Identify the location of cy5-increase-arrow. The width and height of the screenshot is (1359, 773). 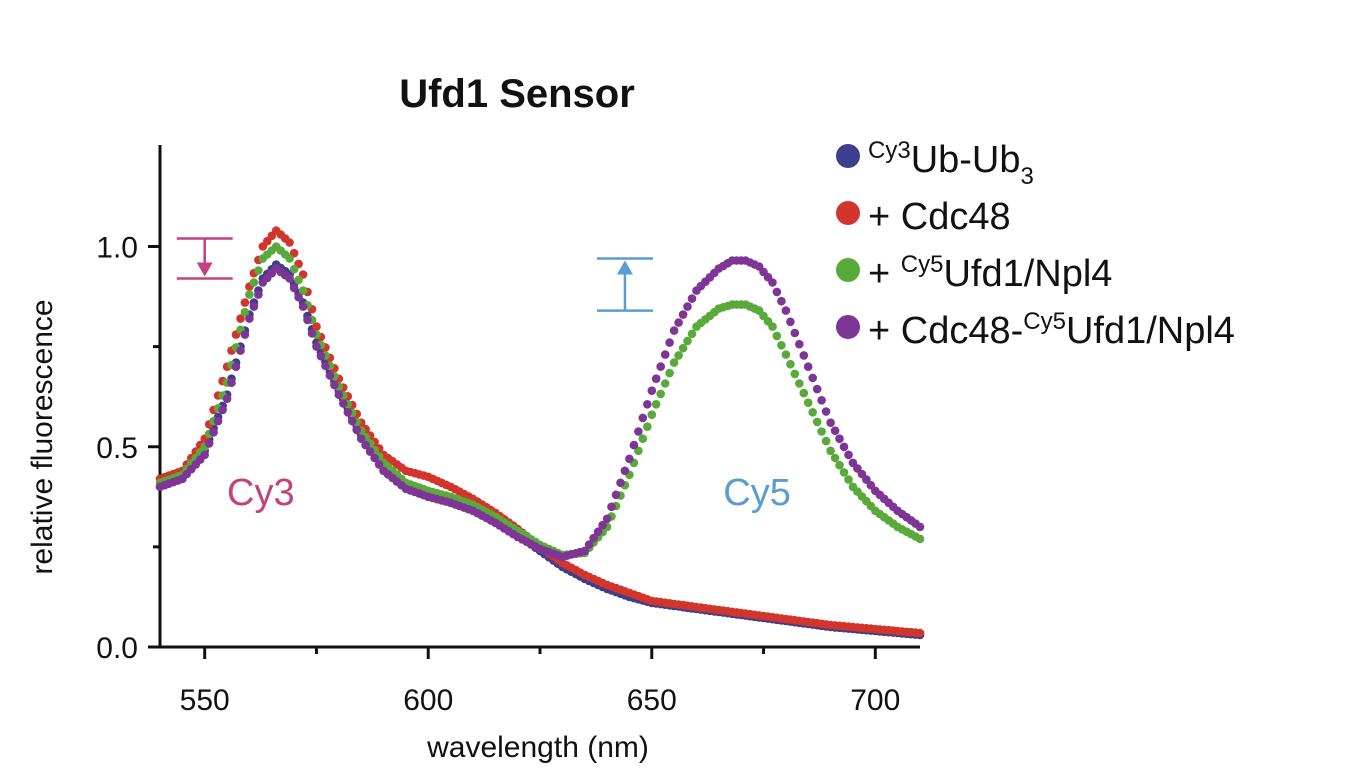
(624, 284).